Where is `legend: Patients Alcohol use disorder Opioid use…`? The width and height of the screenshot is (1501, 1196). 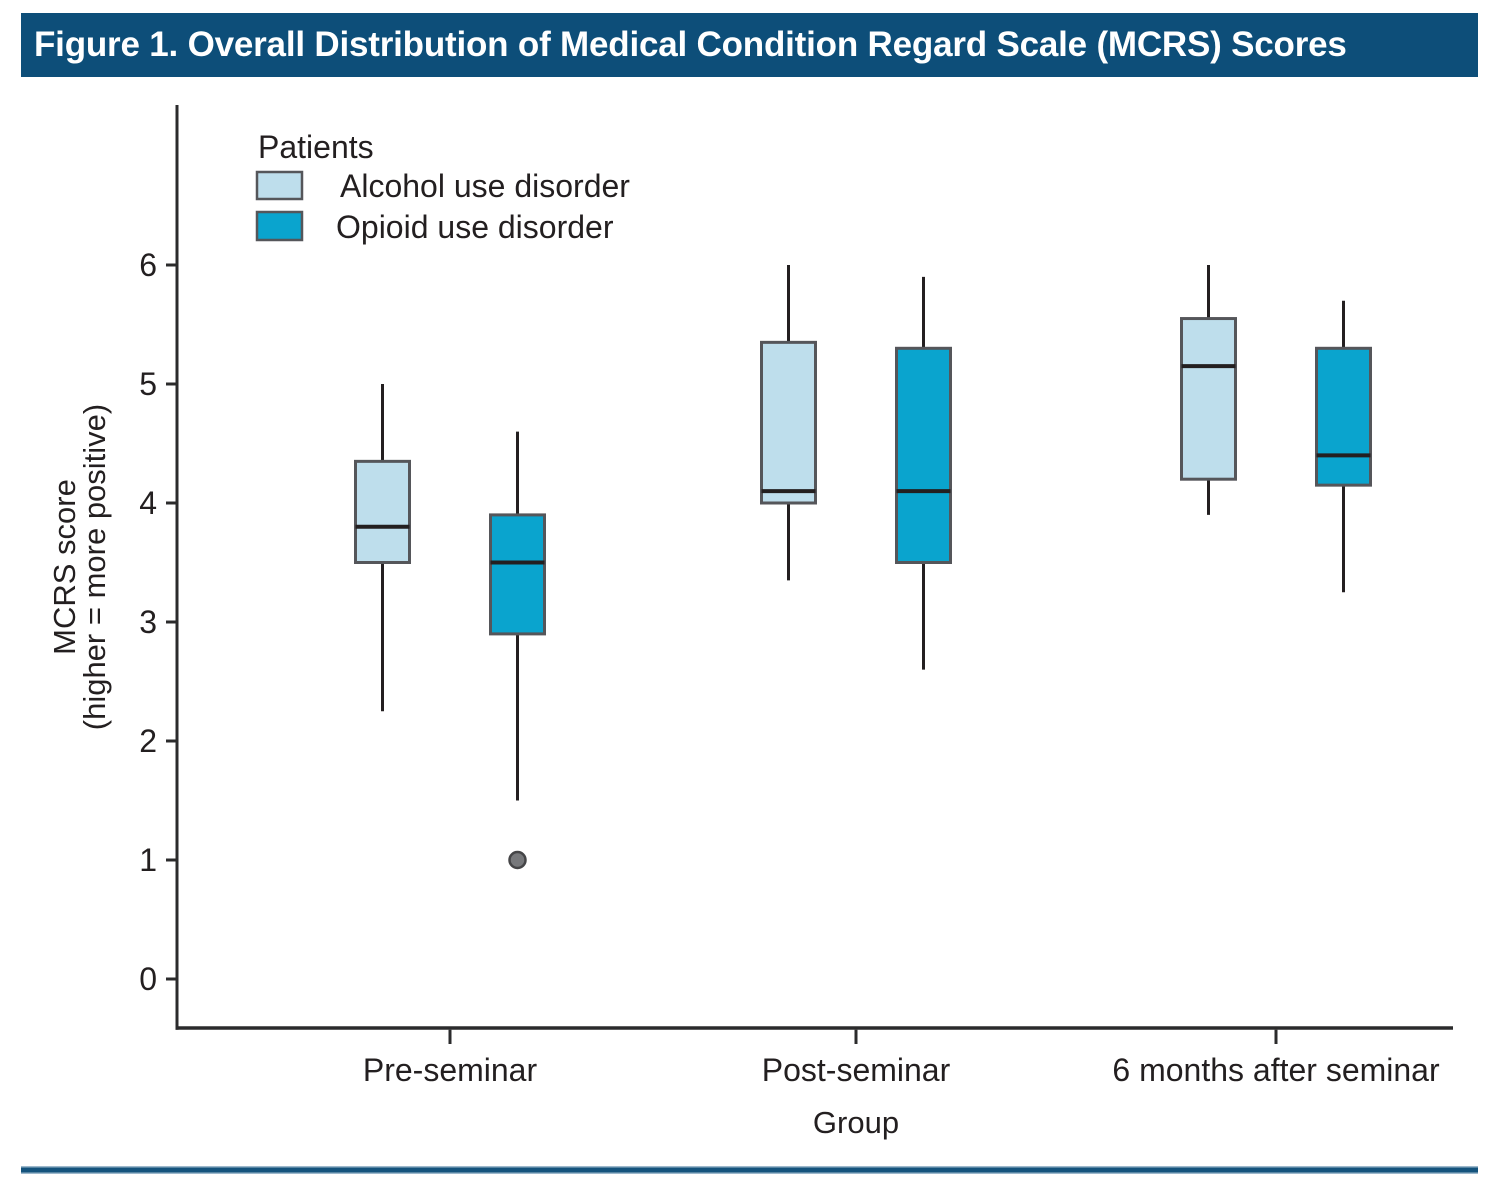
legend: Patients Alcohol use disorder Opioid use… is located at coordinates (442, 187).